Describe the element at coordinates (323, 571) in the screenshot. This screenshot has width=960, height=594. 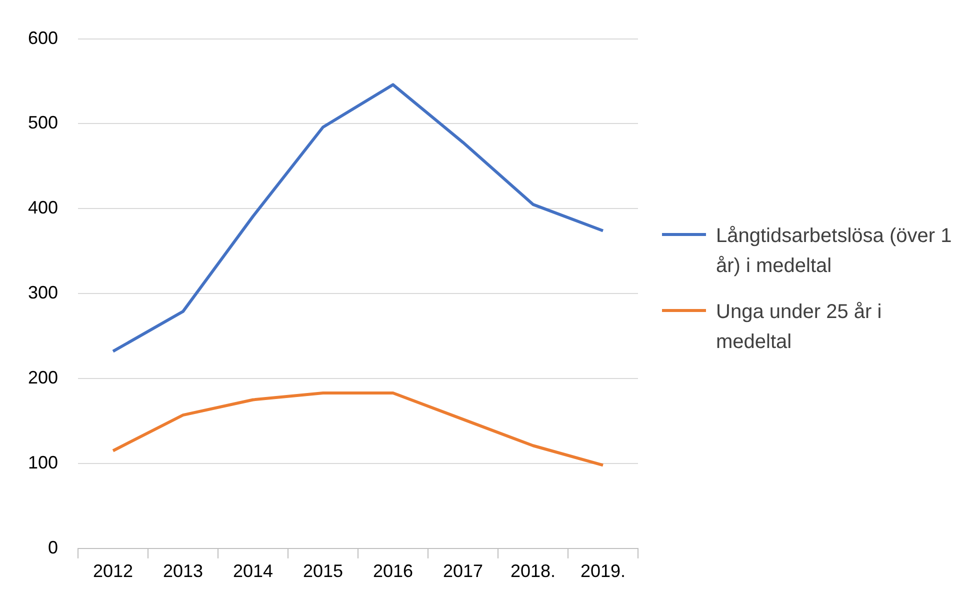
I see `x-tick-label: 2015` at that location.